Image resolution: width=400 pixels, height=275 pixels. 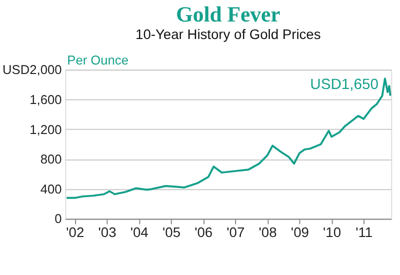 I want to click on x-tick-label: '02, so click(x=75, y=232).